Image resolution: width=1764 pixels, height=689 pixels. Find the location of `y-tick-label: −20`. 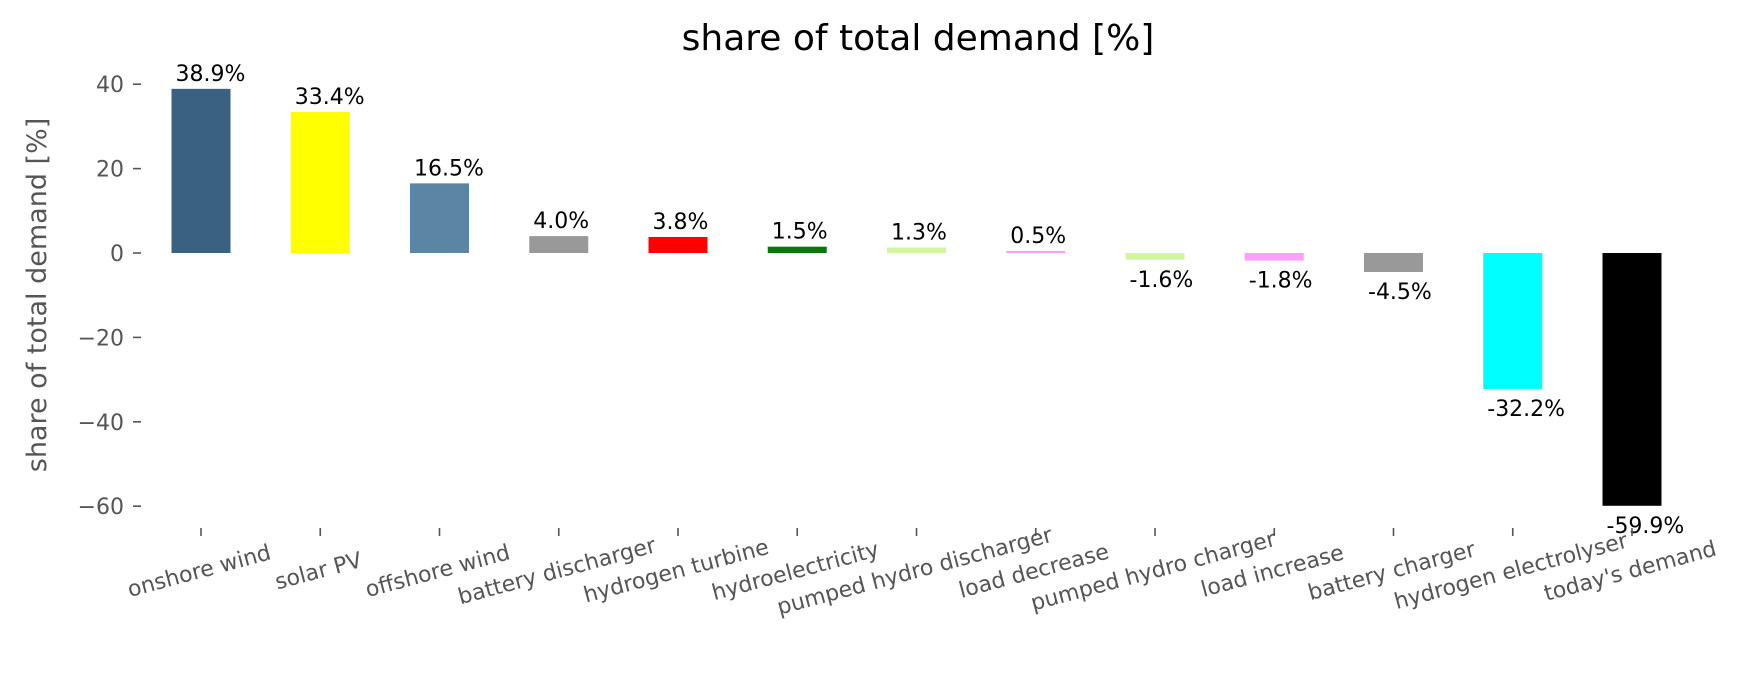

y-tick-label: −20 is located at coordinates (101, 338).